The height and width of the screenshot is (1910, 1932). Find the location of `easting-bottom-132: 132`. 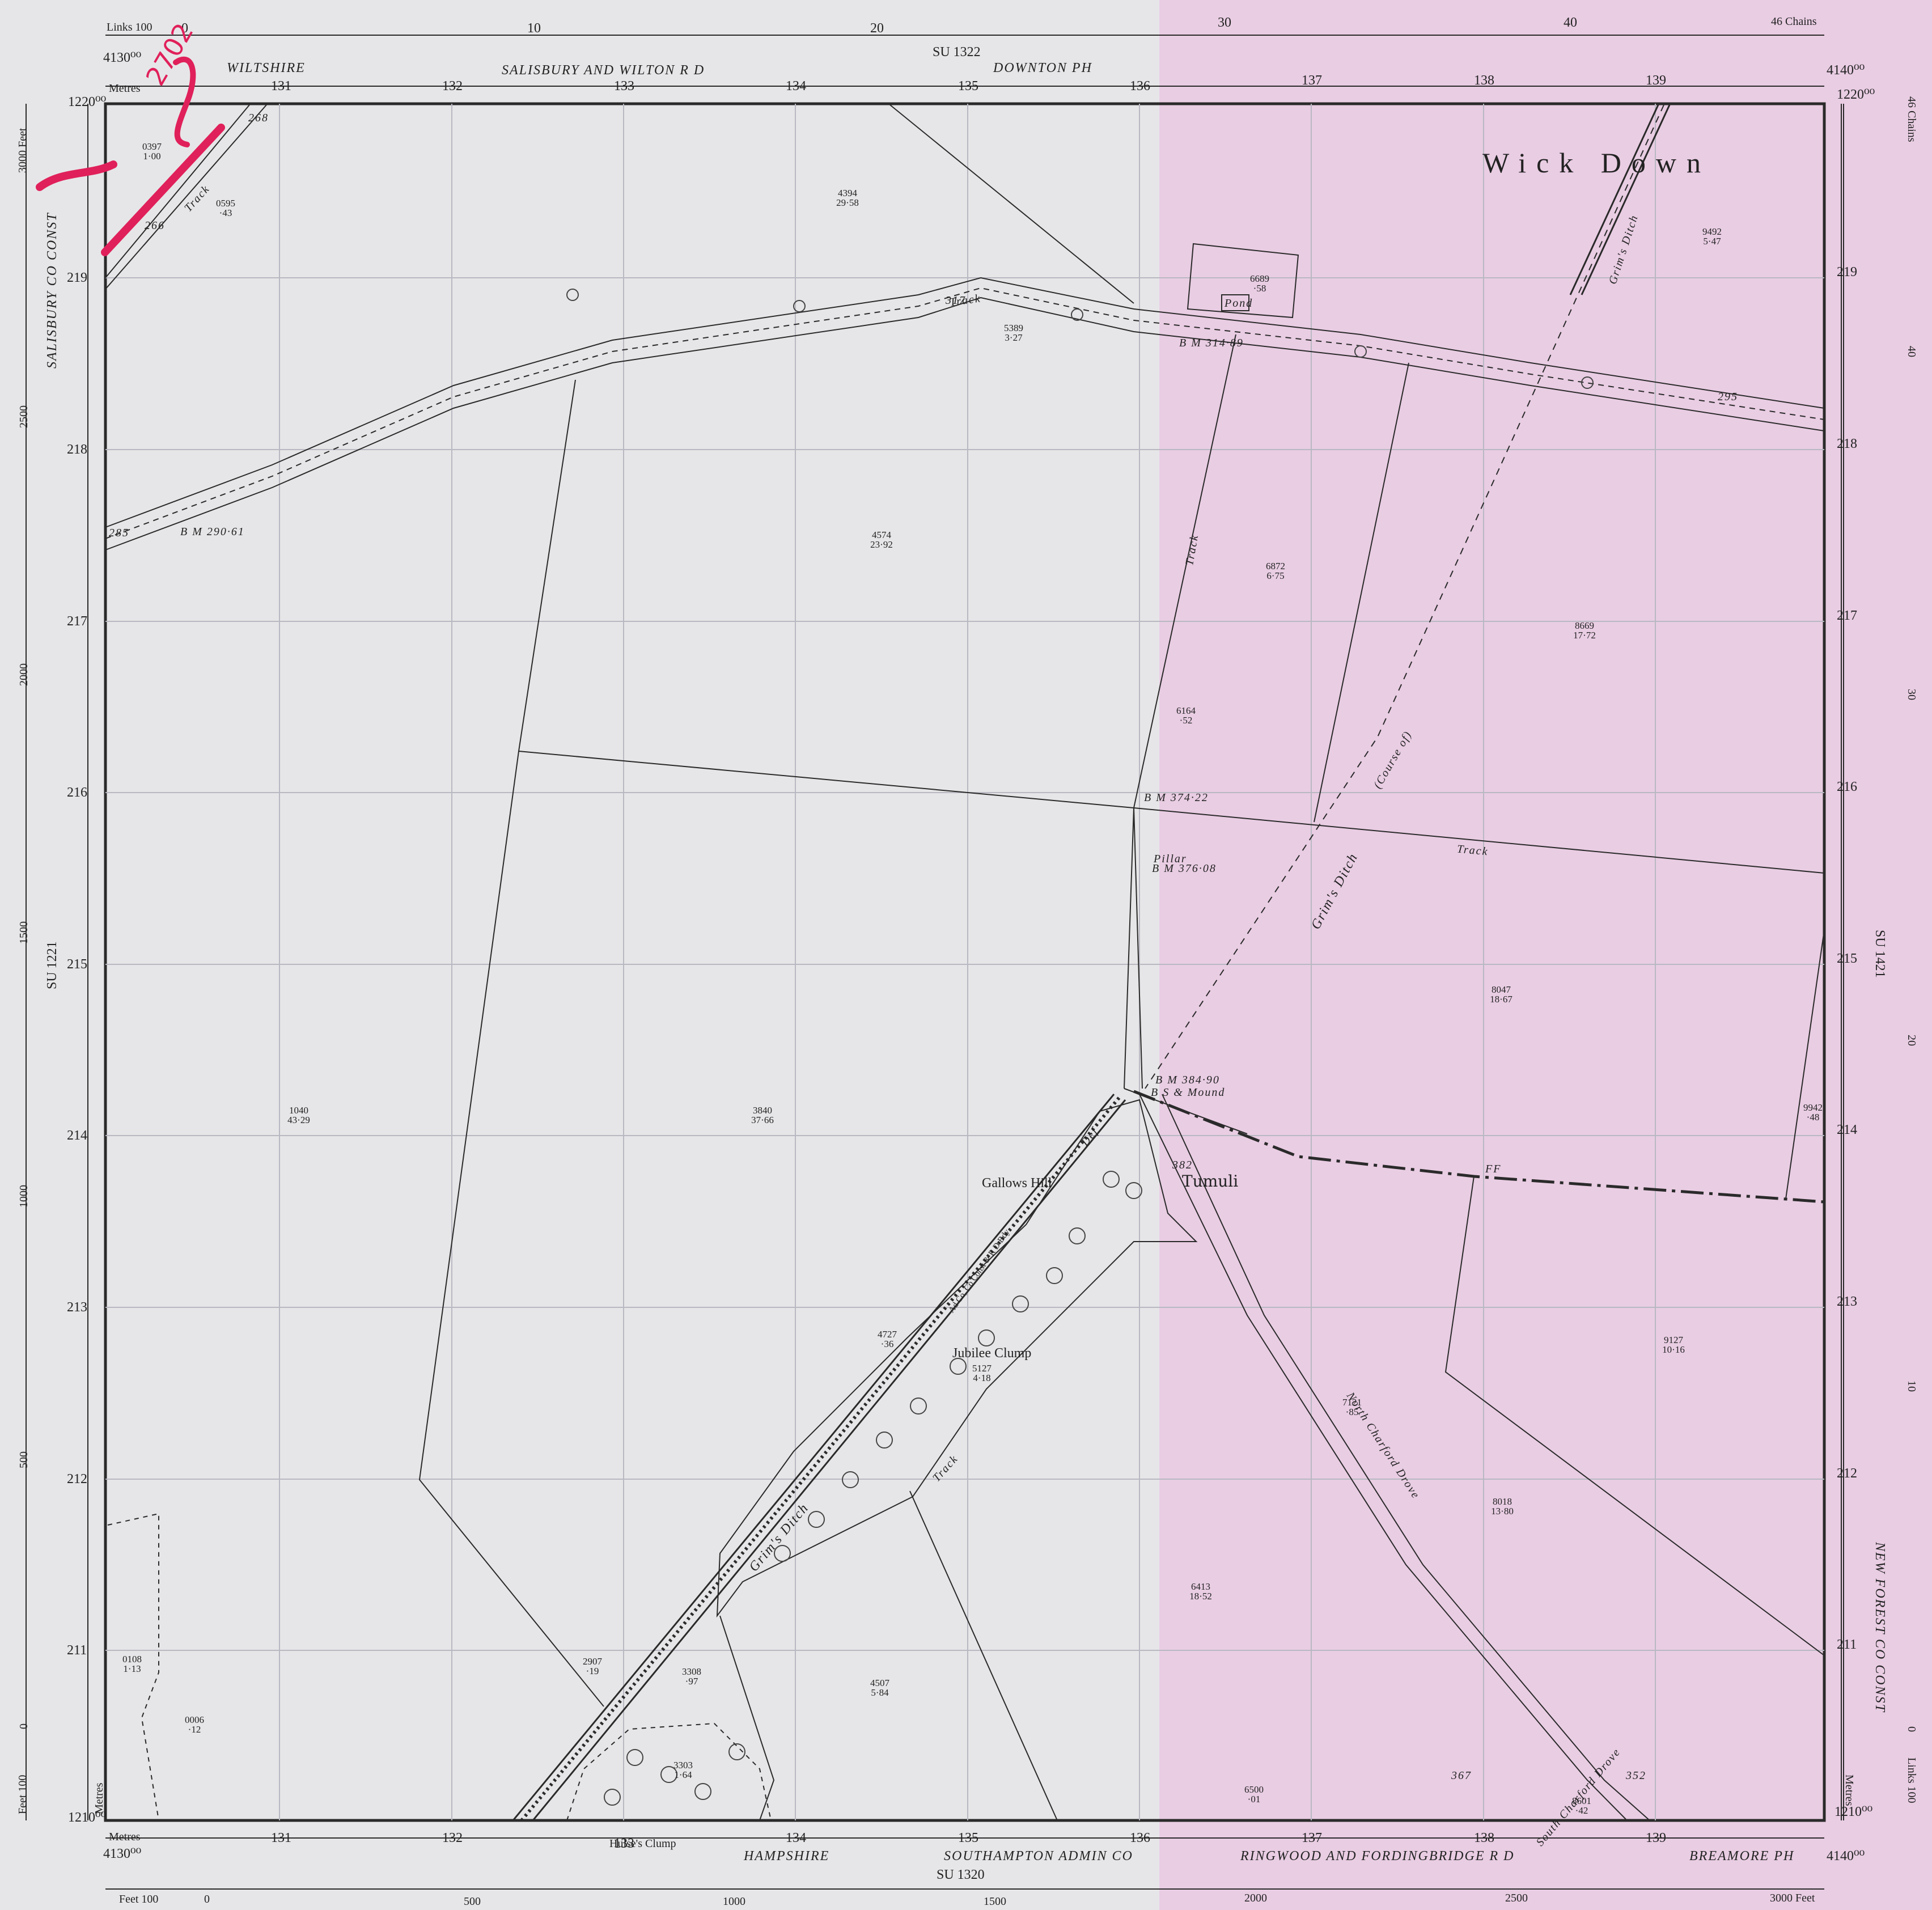

easting-bottom-132: 132 is located at coordinates (453, 1838).